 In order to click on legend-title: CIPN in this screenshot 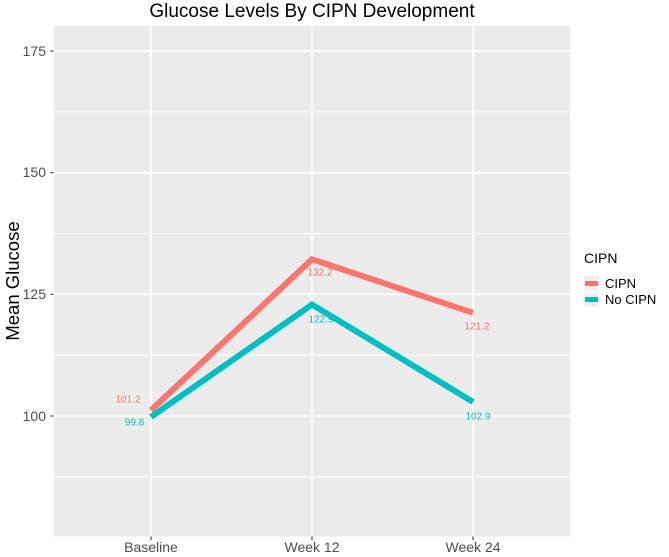, I will do `click(601, 258)`.